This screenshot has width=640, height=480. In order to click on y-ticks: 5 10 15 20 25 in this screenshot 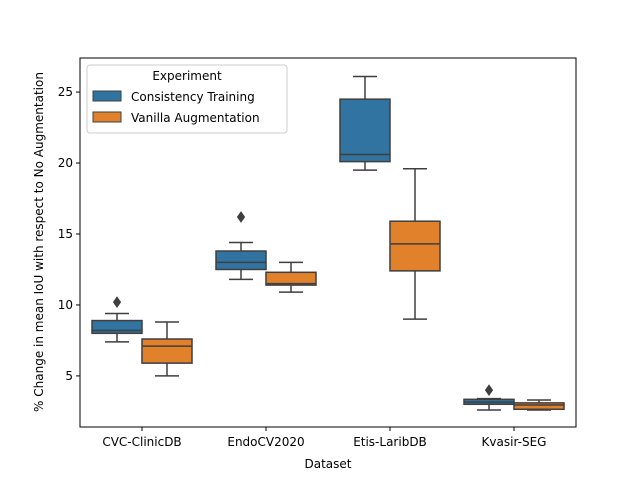, I will do `click(69, 234)`.